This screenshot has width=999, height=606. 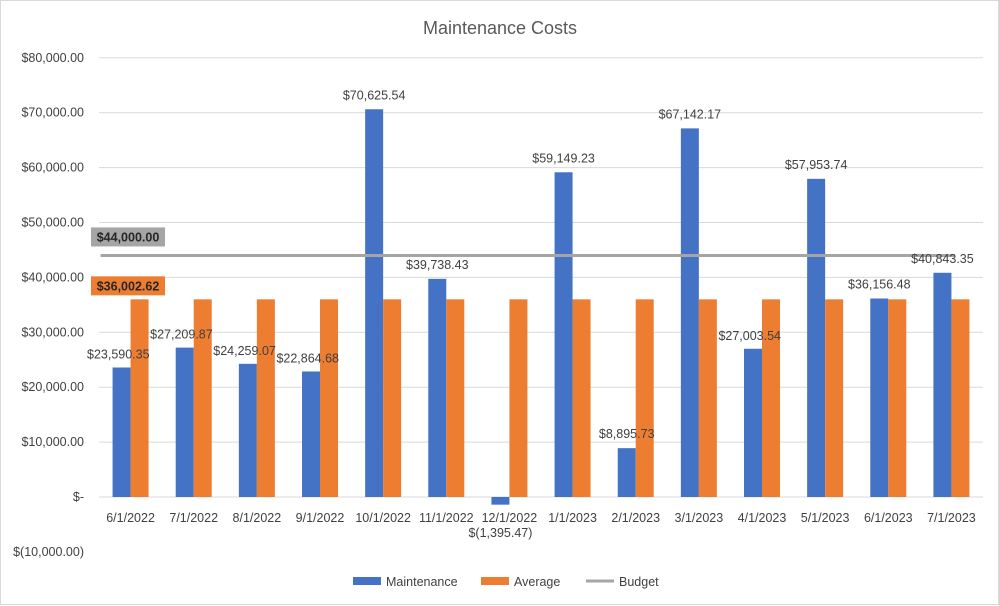 I want to click on y-tick-label: $10,000.00, so click(x=52, y=442).